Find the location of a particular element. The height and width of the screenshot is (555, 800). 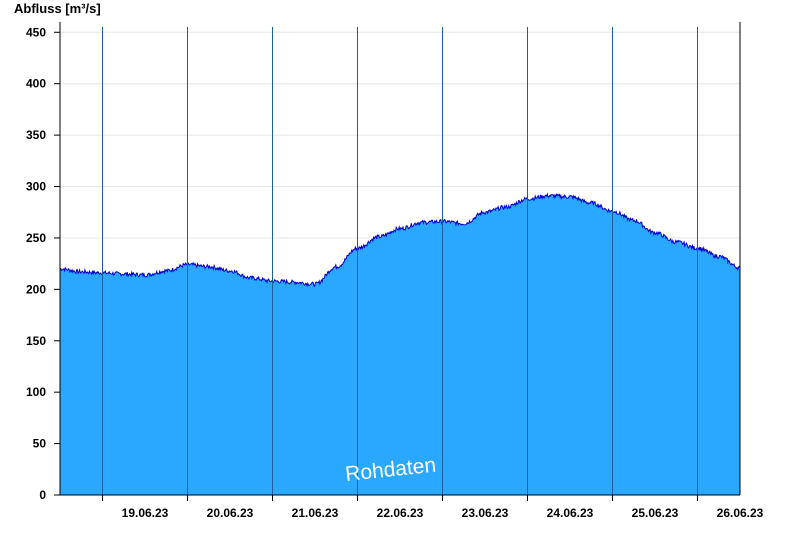

y-tick-label: 400 is located at coordinates (36, 84).